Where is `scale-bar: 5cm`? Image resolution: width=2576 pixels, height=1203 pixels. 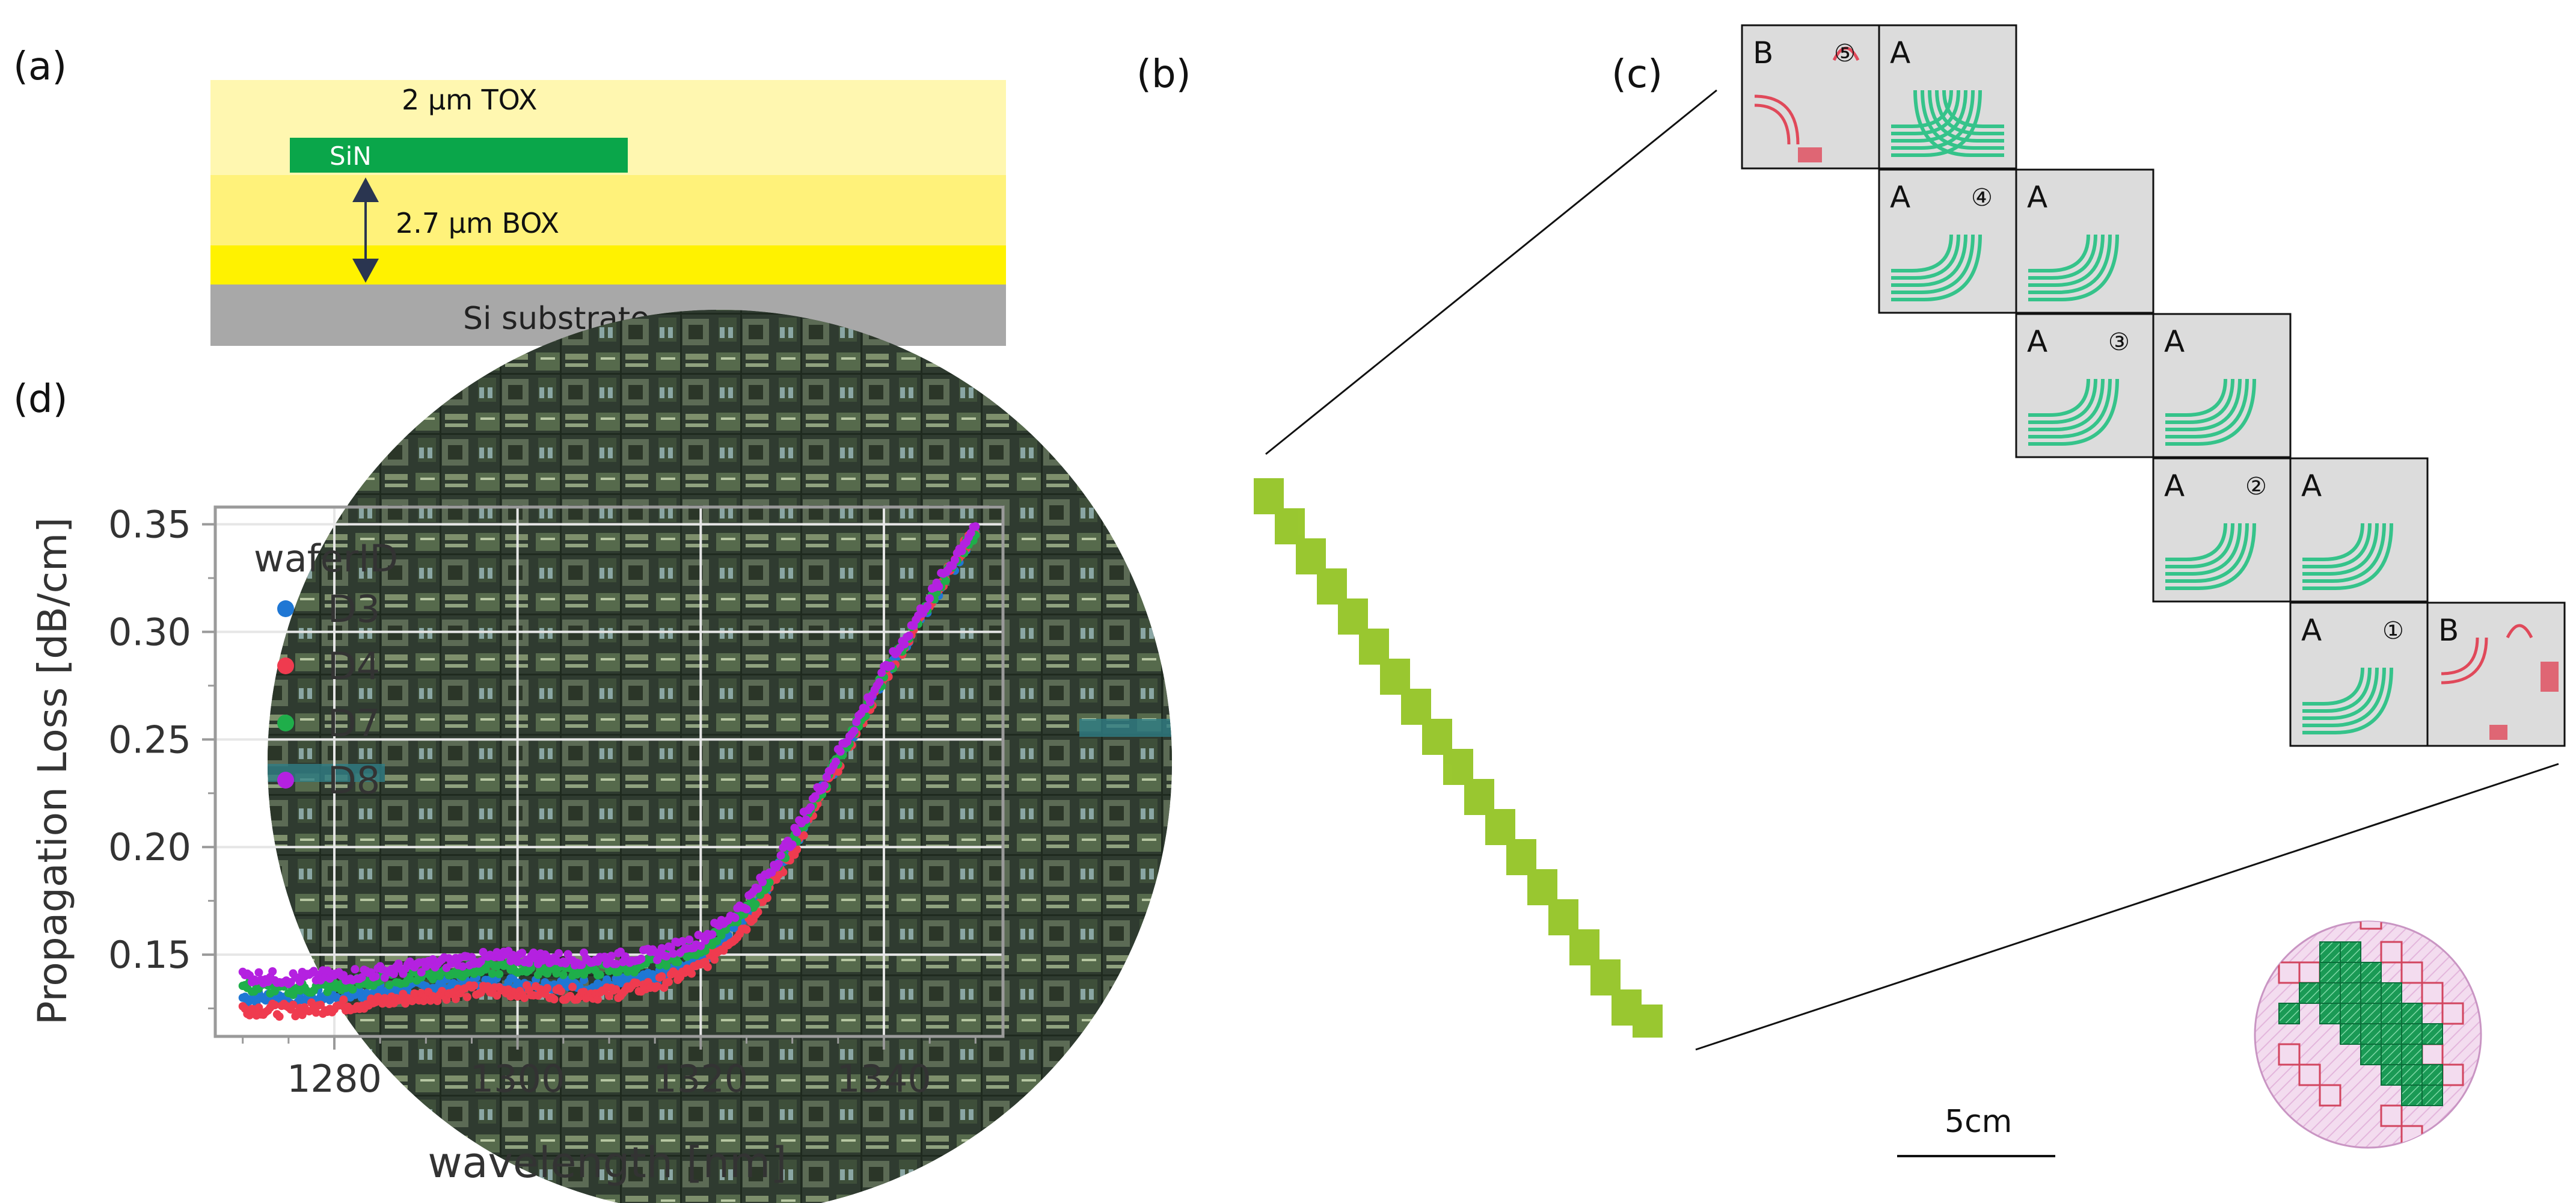
scale-bar: 5cm is located at coordinates (1976, 1131).